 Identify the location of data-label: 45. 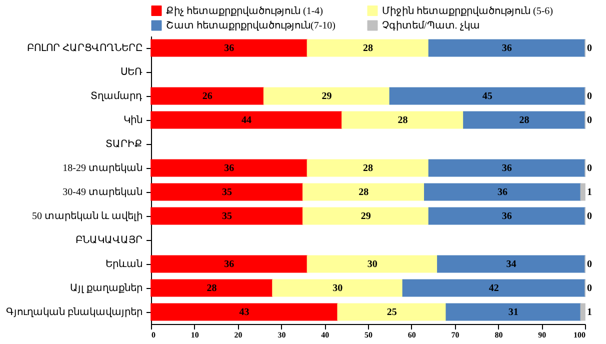
(487, 96).